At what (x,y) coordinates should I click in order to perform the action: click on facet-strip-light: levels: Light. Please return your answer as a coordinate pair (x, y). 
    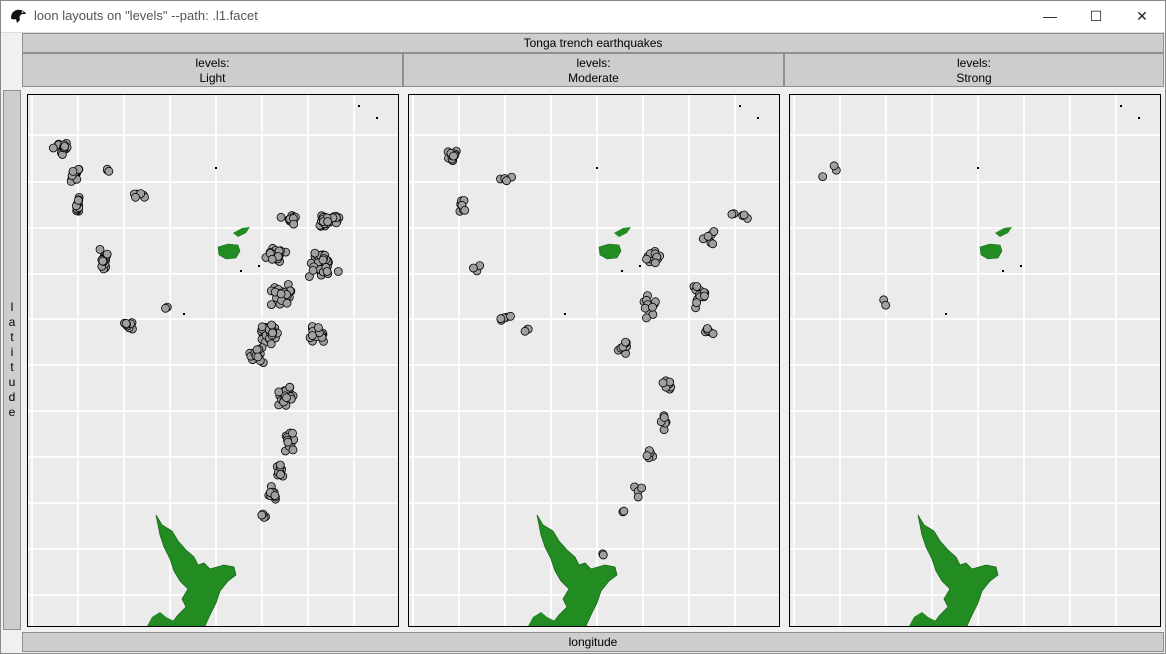
    Looking at the image, I should click on (212, 70).